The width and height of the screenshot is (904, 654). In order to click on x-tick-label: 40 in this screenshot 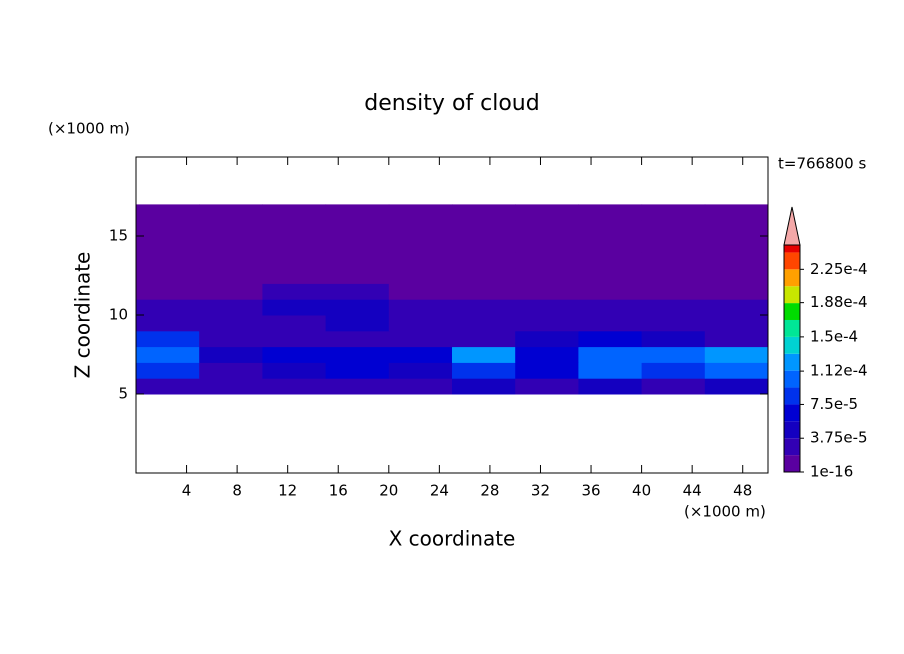, I will do `click(641, 491)`.